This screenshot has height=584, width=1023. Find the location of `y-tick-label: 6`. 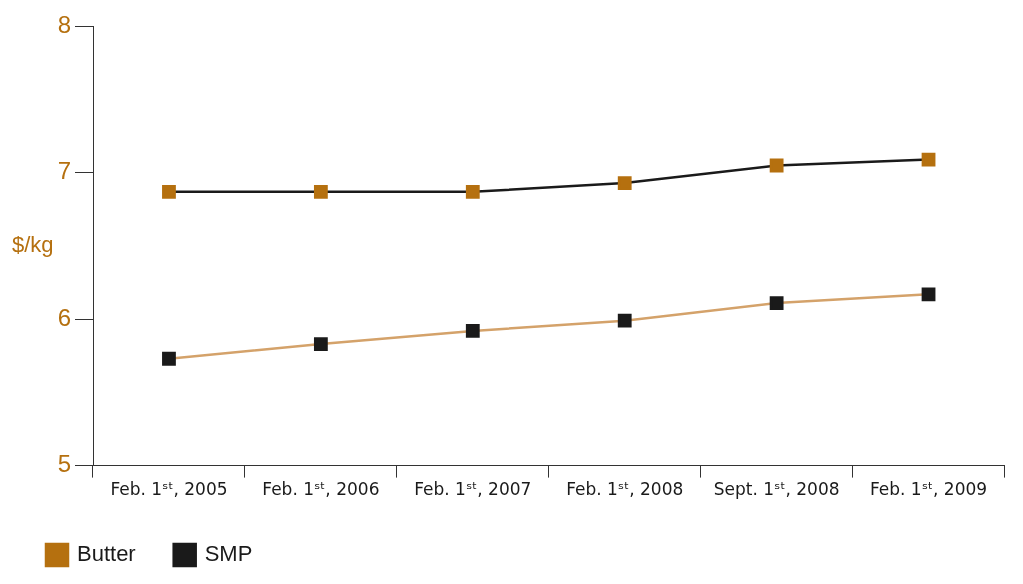

y-tick-label: 6 is located at coordinates (64, 317).